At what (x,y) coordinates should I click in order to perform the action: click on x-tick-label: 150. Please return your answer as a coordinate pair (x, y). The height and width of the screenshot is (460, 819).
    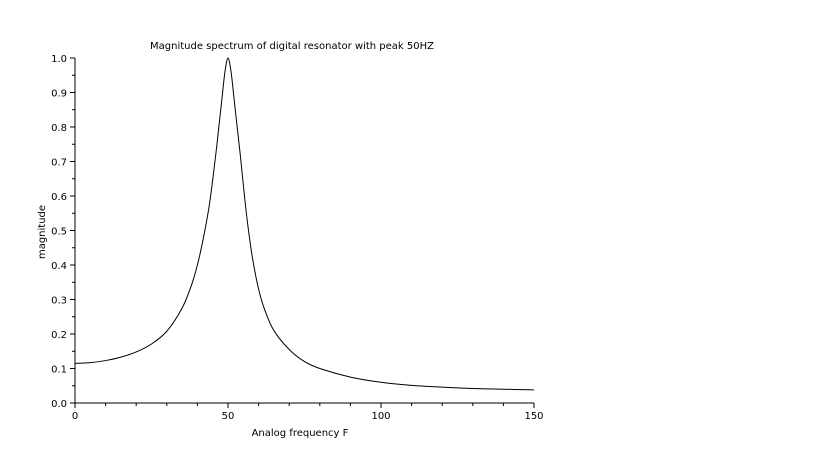
    Looking at the image, I should click on (533, 416).